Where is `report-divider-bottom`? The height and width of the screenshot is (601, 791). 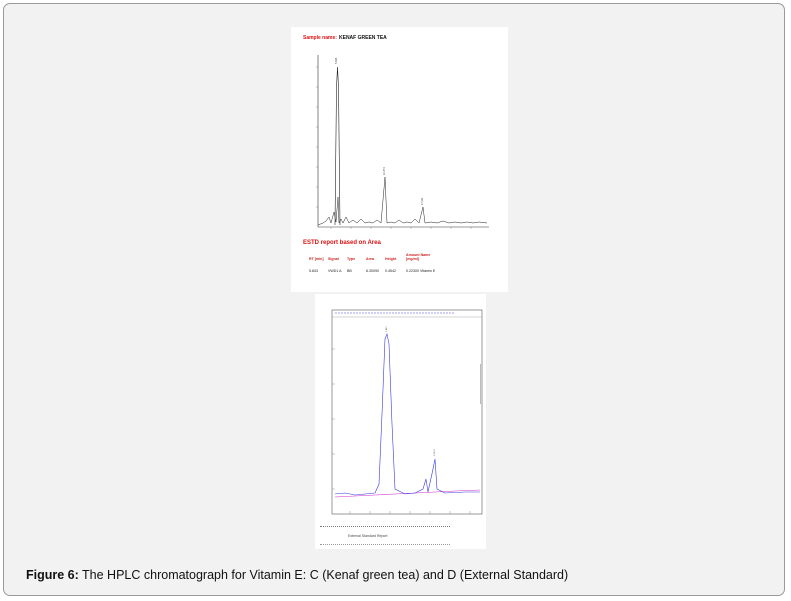 report-divider-bottom is located at coordinates (385, 546).